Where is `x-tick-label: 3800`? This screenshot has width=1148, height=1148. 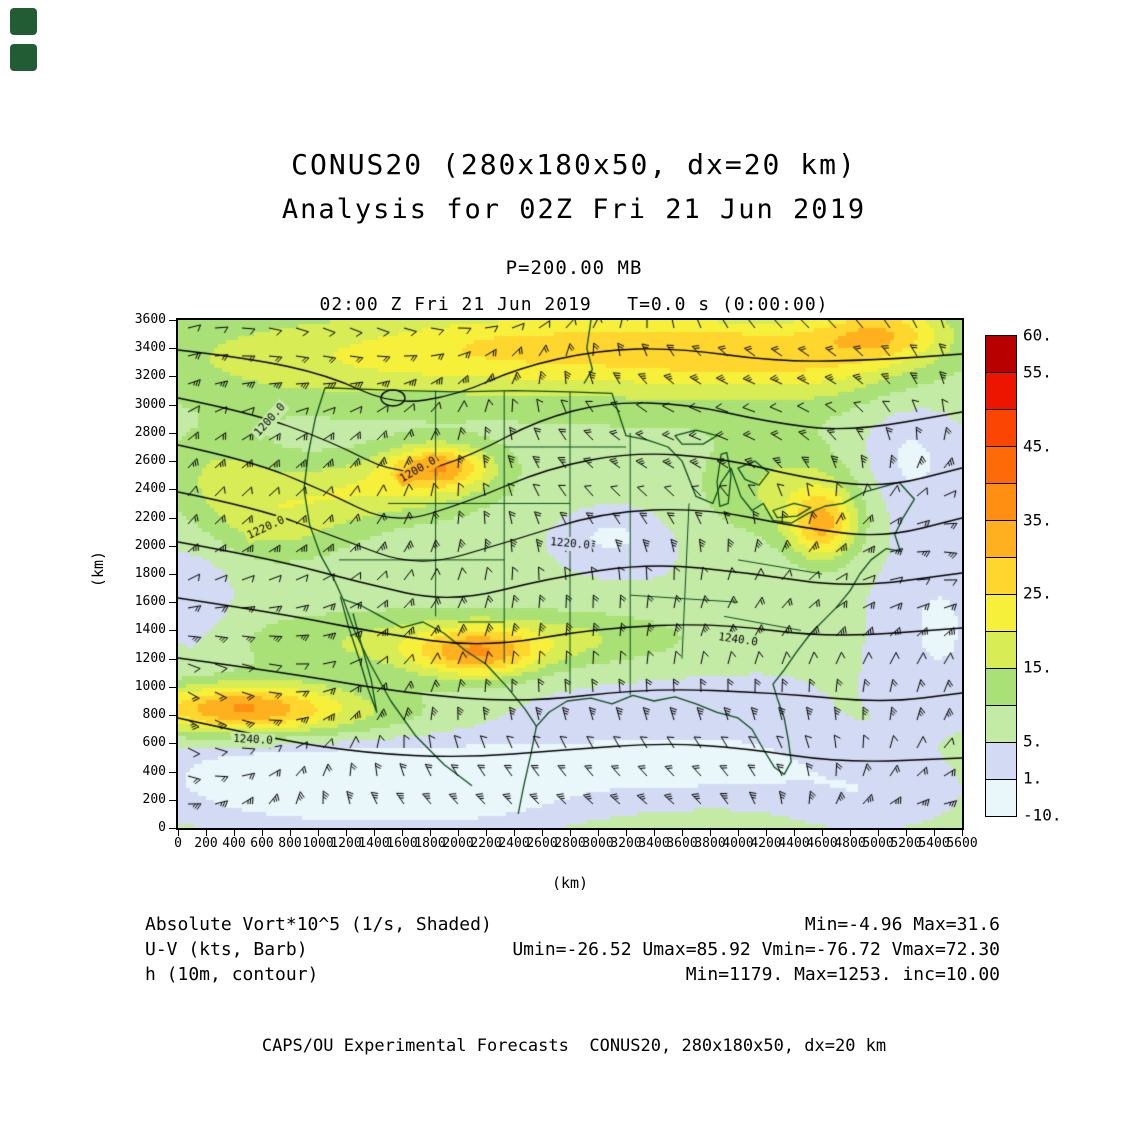
x-tick-label: 3800 is located at coordinates (710, 843).